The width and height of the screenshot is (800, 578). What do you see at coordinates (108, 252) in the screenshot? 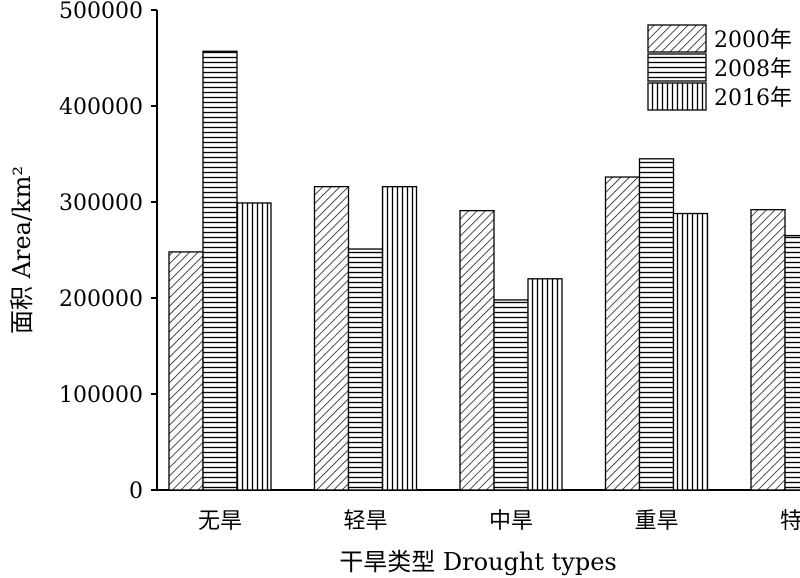
I see `y-axis-ticks: 0 100000 200000 300000 400000 500000` at bounding box center [108, 252].